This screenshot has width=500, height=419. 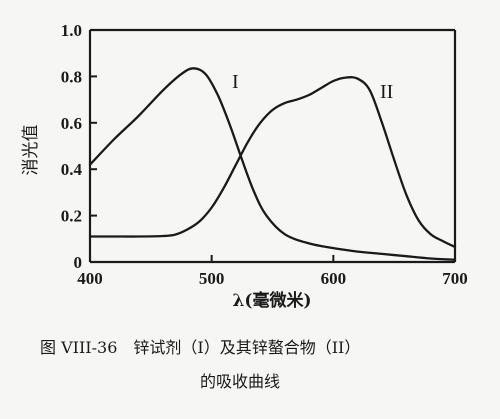 I want to click on y-tick-label: 0.4, so click(x=72, y=169).